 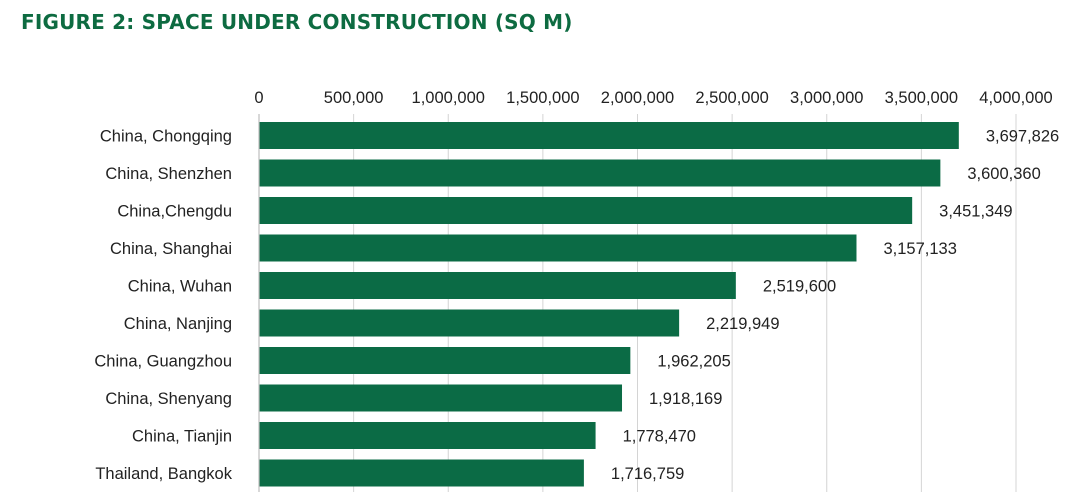 What do you see at coordinates (921, 98) in the screenshot?
I see `x-tick-label: 3,500,000` at bounding box center [921, 98].